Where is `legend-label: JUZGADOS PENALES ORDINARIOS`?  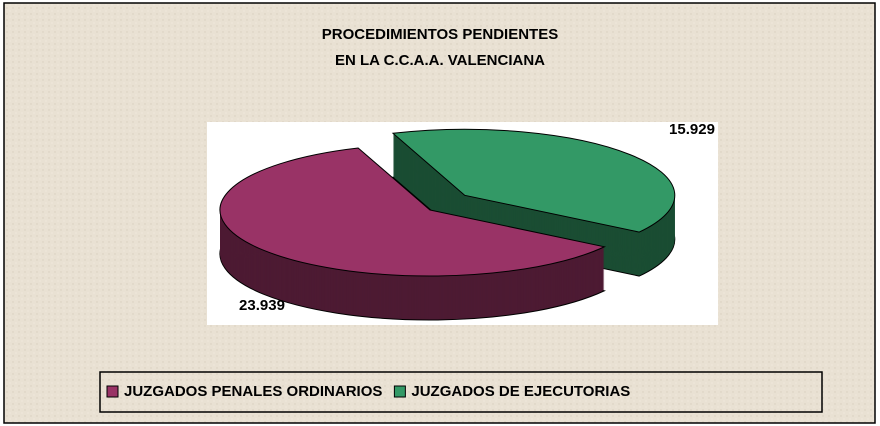 legend-label: JUZGADOS PENALES ORDINARIOS is located at coordinates (253, 391).